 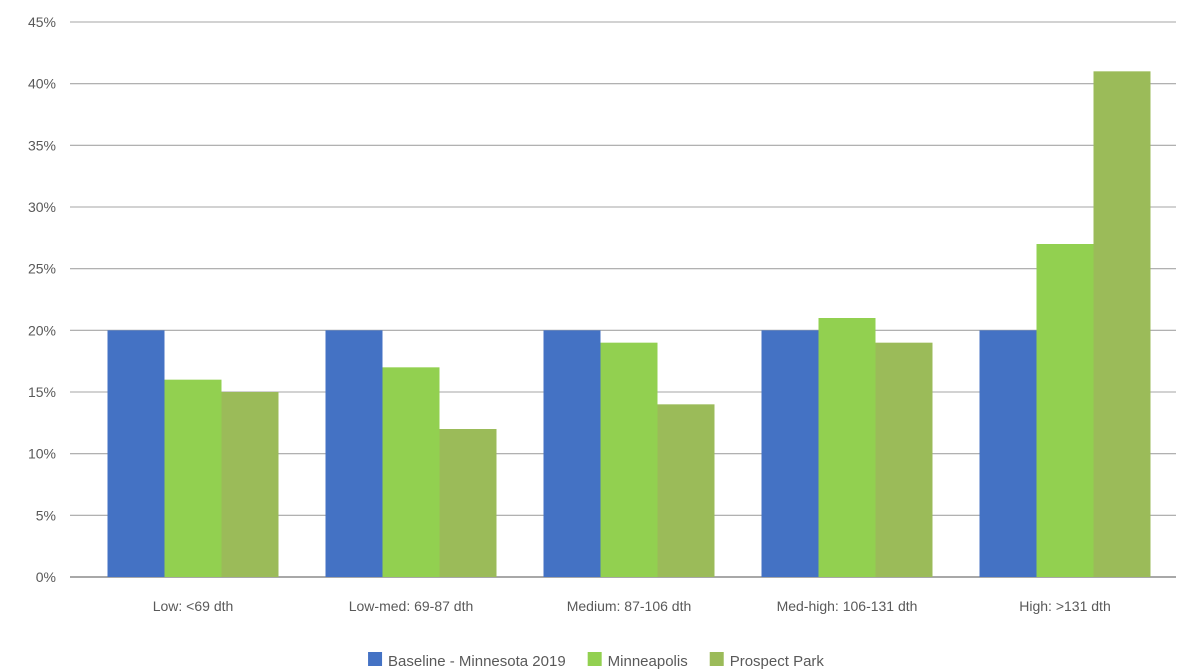 What do you see at coordinates (42, 330) in the screenshot?
I see `y-tick-label: 20%` at bounding box center [42, 330].